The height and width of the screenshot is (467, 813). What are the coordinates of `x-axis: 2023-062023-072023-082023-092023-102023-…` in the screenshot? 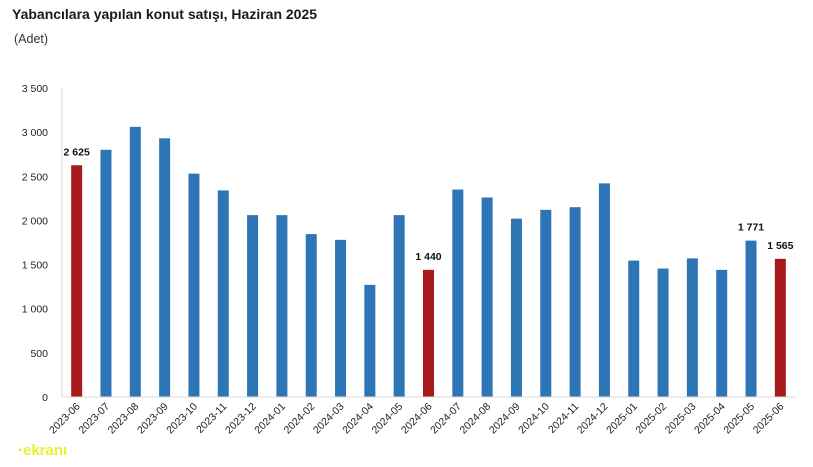 It's located at (421, 416).